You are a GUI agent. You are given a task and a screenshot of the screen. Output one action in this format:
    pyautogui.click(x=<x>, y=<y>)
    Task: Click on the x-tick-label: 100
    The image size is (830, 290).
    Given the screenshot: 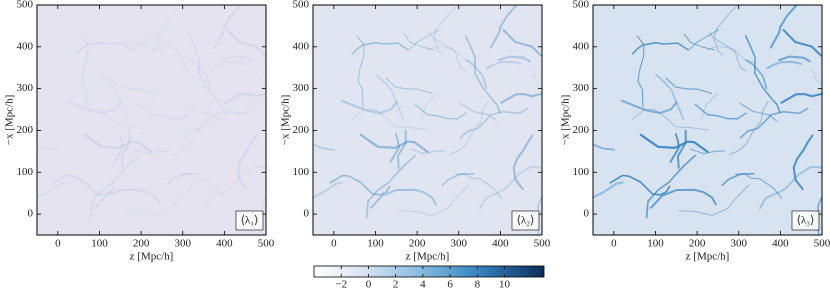 What is the action you would take?
    pyautogui.click(x=99, y=244)
    